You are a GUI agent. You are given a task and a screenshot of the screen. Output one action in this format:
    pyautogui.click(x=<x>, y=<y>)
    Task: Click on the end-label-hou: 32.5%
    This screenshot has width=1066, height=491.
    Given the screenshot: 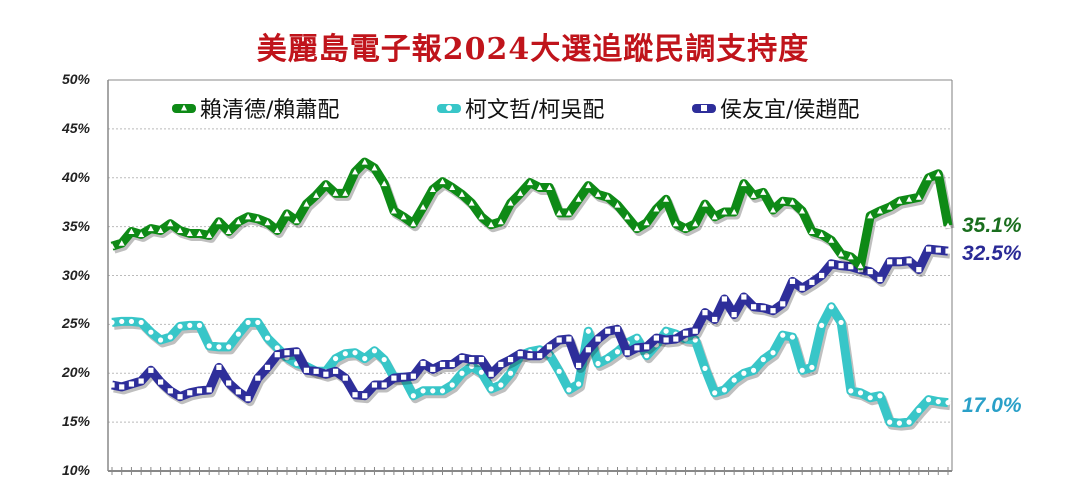 What is the action you would take?
    pyautogui.click(x=992, y=253)
    